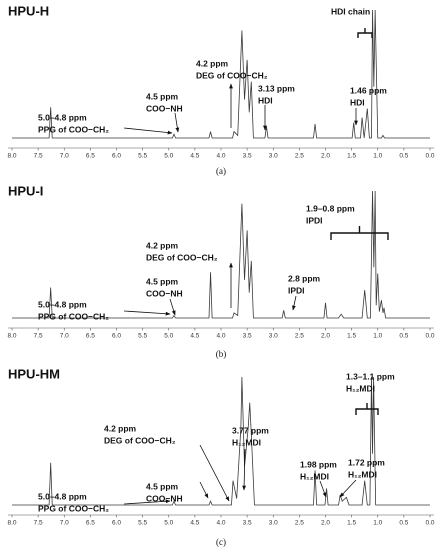  Describe the element at coordinates (370, 376) in the screenshot. I see `annotation-text: 1.3–1.1 ppm` at that location.